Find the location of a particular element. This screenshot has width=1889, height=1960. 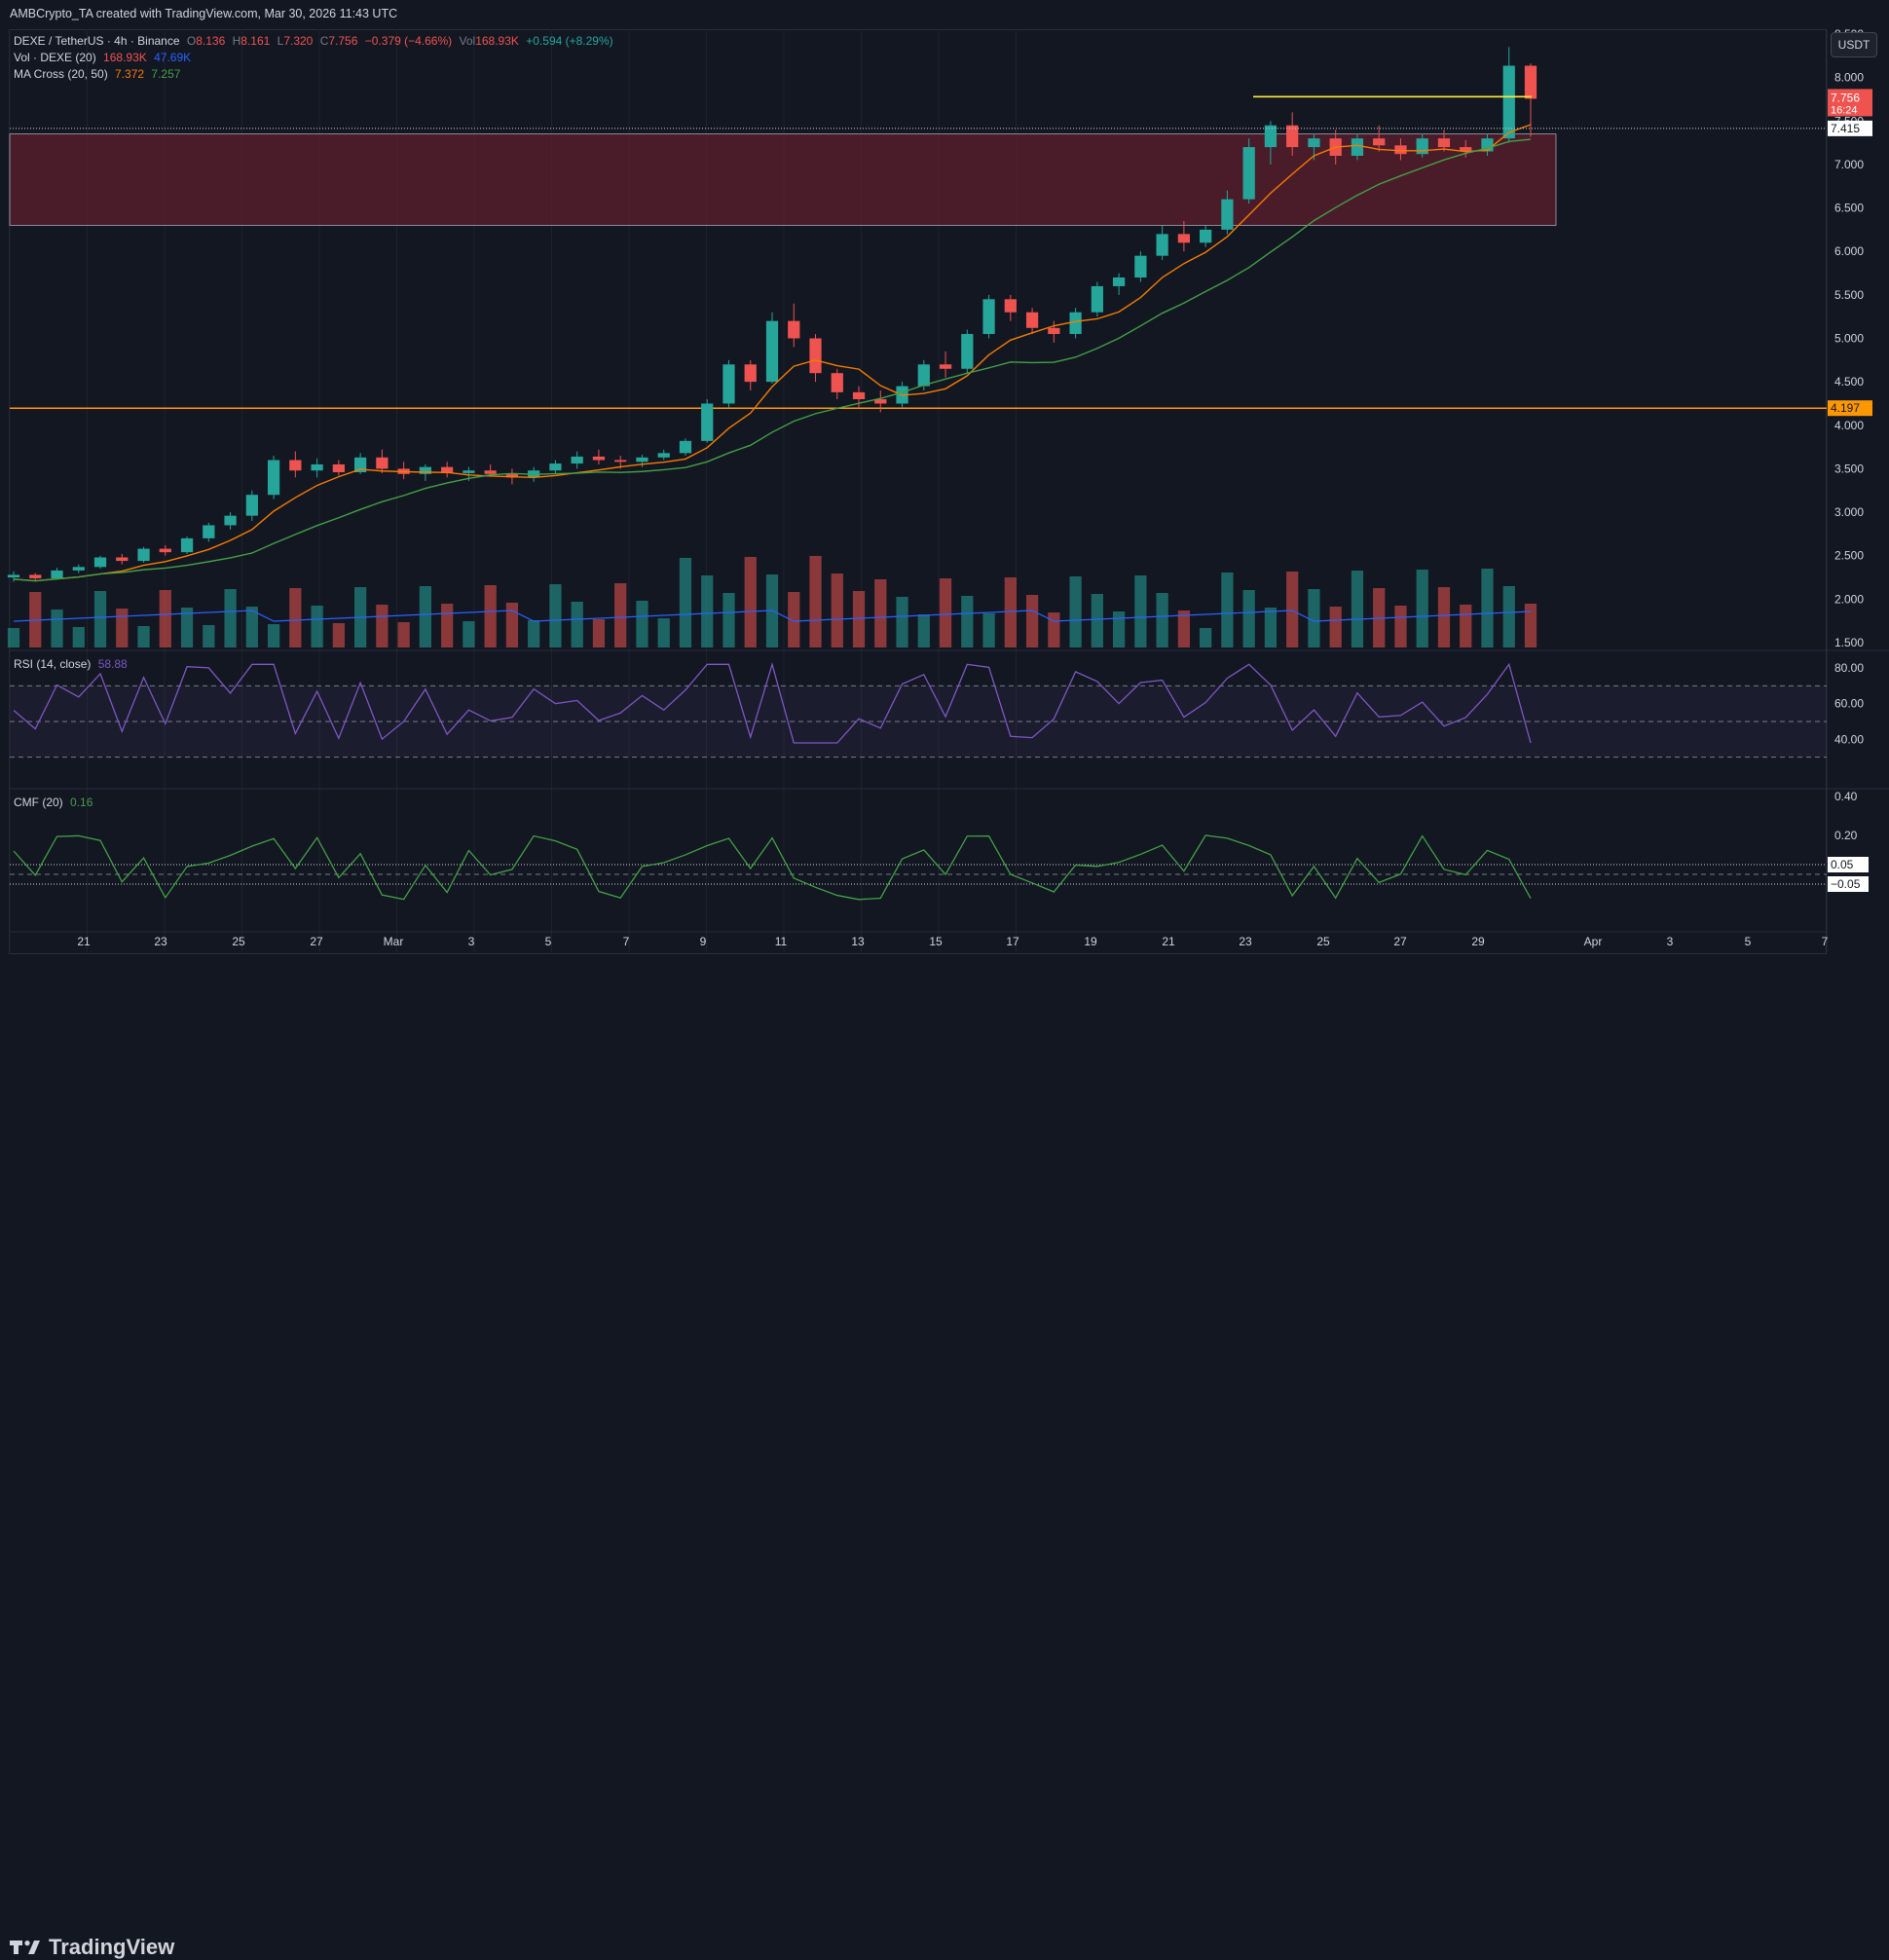

price-axis-tick: 4.000 is located at coordinates (1849, 425).